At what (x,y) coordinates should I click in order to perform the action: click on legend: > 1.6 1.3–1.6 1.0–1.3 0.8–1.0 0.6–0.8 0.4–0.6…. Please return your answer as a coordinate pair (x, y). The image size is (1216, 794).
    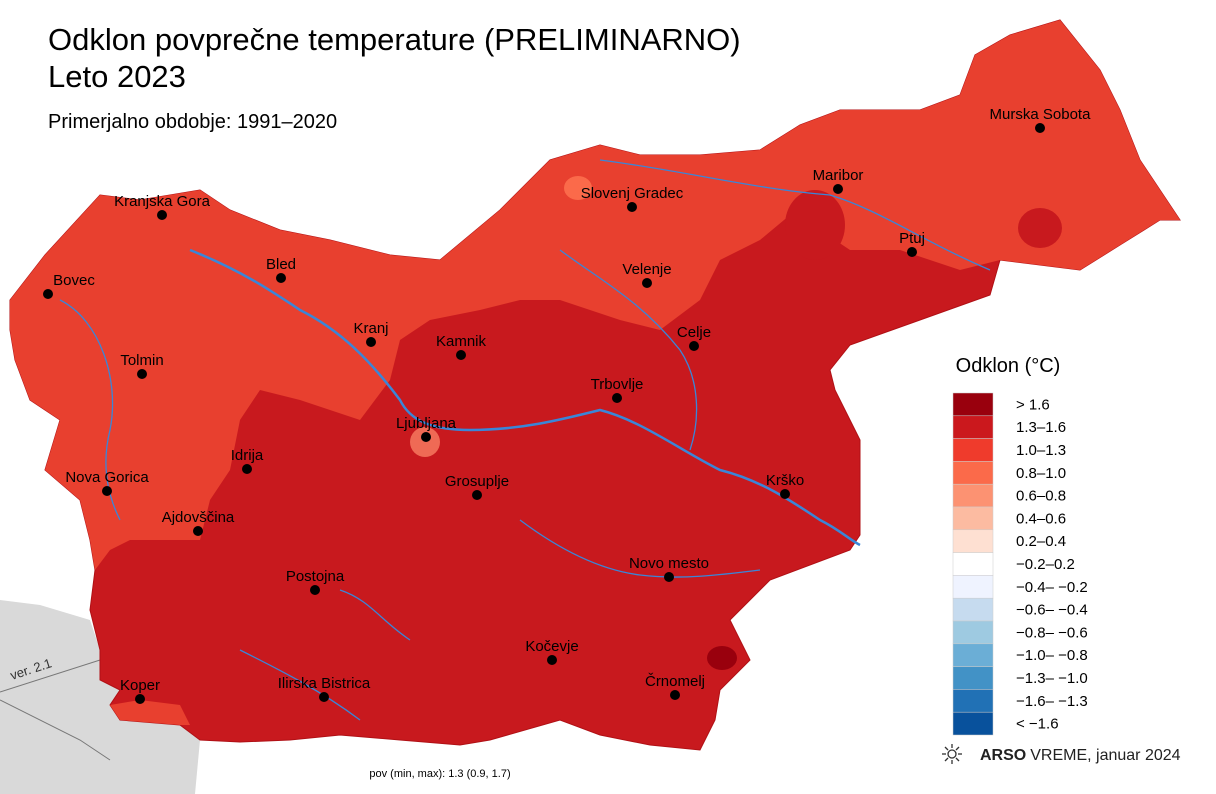
    Looking at the image, I should click on (1020, 564).